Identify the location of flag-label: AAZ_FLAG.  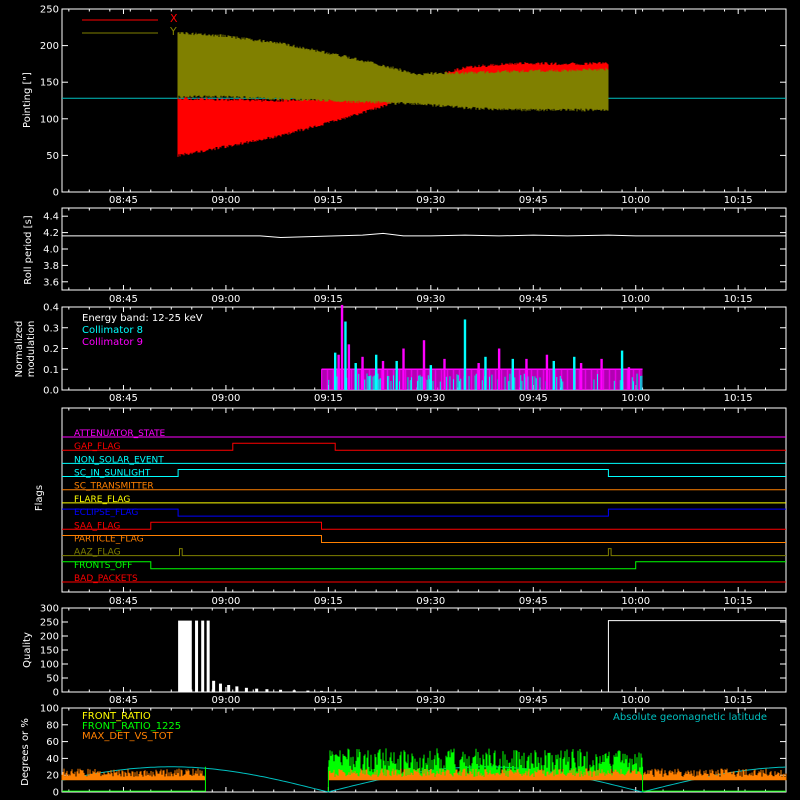
(97, 553).